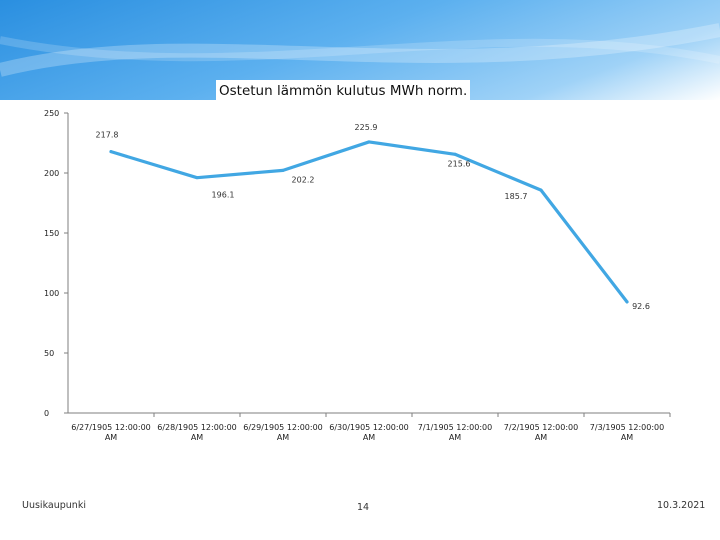 This screenshot has height=540, width=720. What do you see at coordinates (681, 505) in the screenshot?
I see `footer-date: 10.3.2021` at bounding box center [681, 505].